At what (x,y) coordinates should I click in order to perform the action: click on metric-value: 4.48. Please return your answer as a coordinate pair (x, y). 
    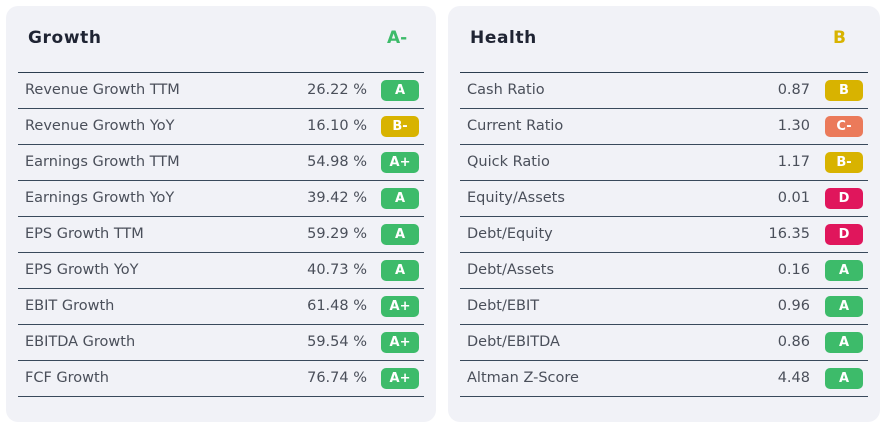
    Looking at the image, I should click on (793, 378).